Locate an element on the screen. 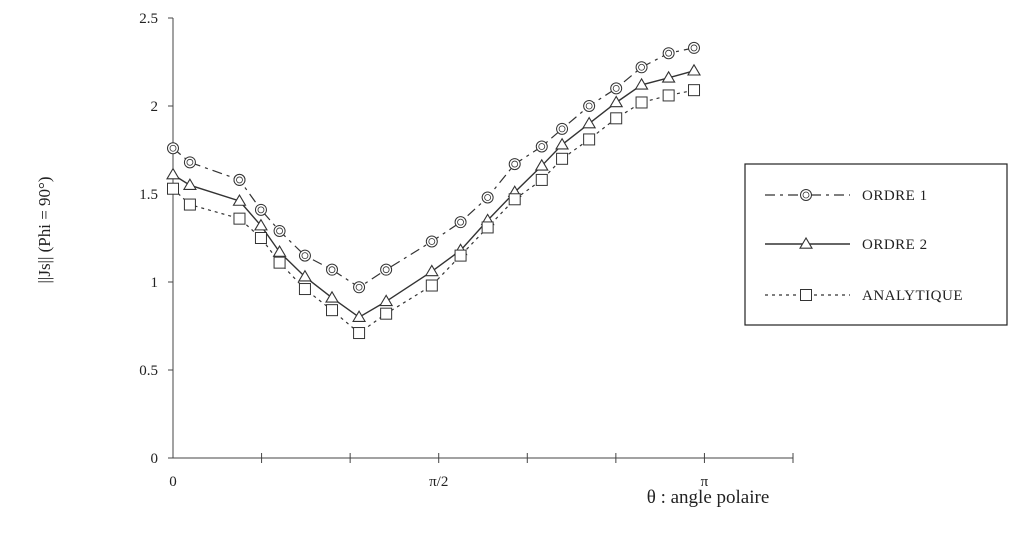  x-tick-label: 0 is located at coordinates (173, 482).